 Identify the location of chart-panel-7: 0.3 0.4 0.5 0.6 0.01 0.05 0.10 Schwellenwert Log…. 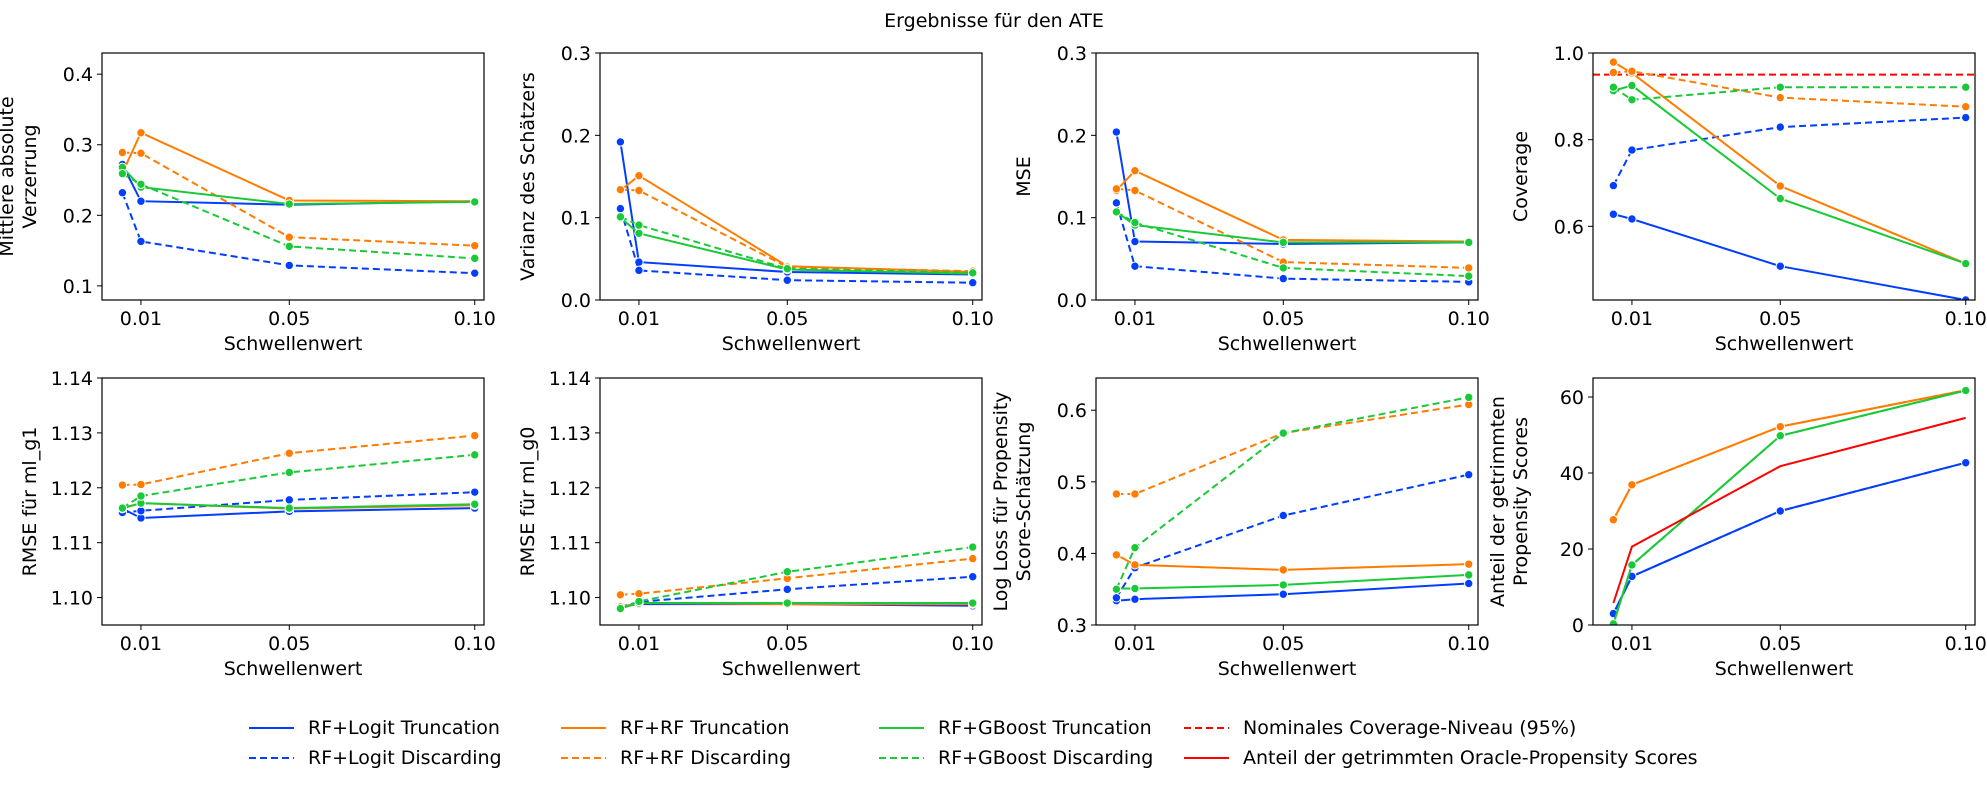
(1240, 528).